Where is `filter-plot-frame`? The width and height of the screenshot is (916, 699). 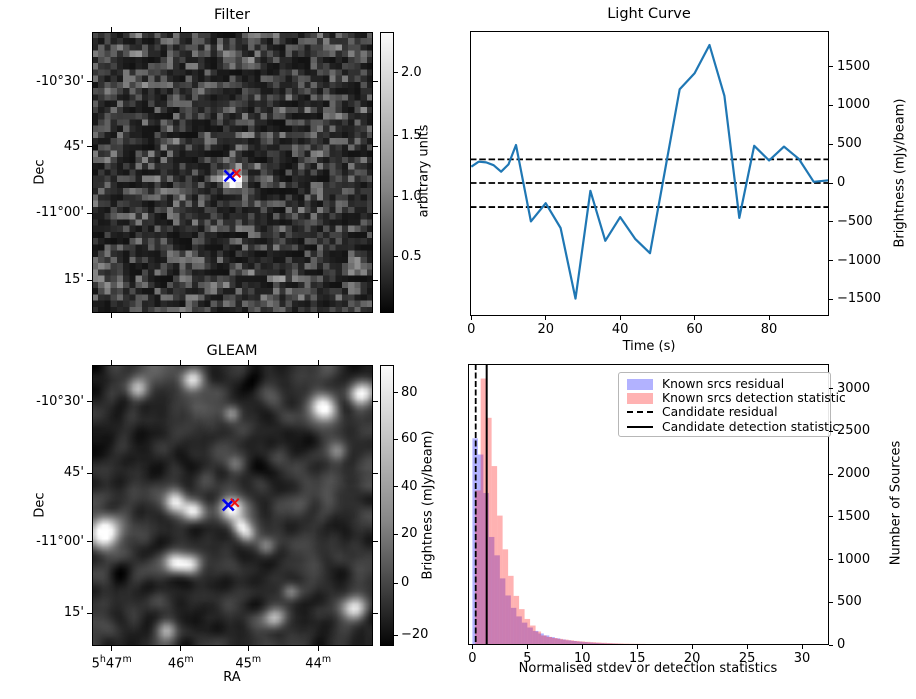 filter-plot-frame is located at coordinates (232, 172).